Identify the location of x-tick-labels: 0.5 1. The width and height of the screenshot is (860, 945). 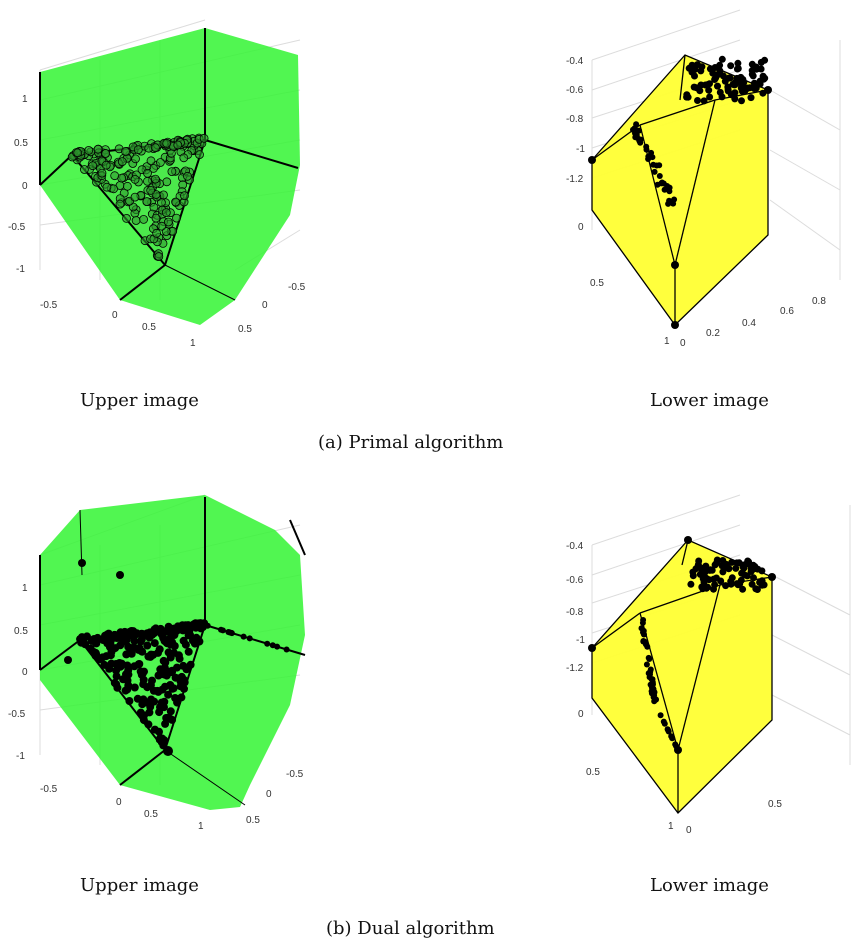
(630, 799).